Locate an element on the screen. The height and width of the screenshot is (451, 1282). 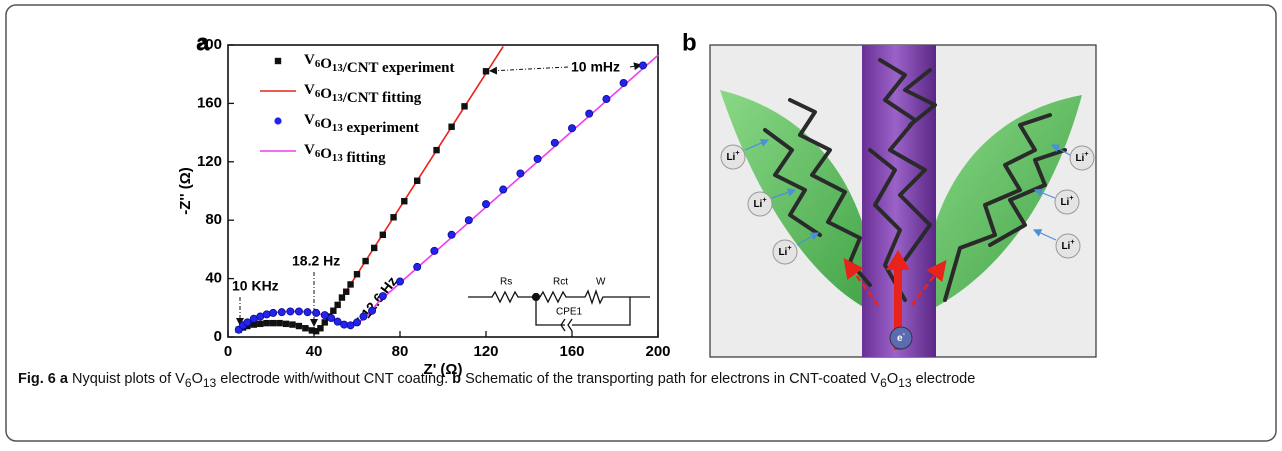
circuit-label: Rs is located at coordinates (506, 282).